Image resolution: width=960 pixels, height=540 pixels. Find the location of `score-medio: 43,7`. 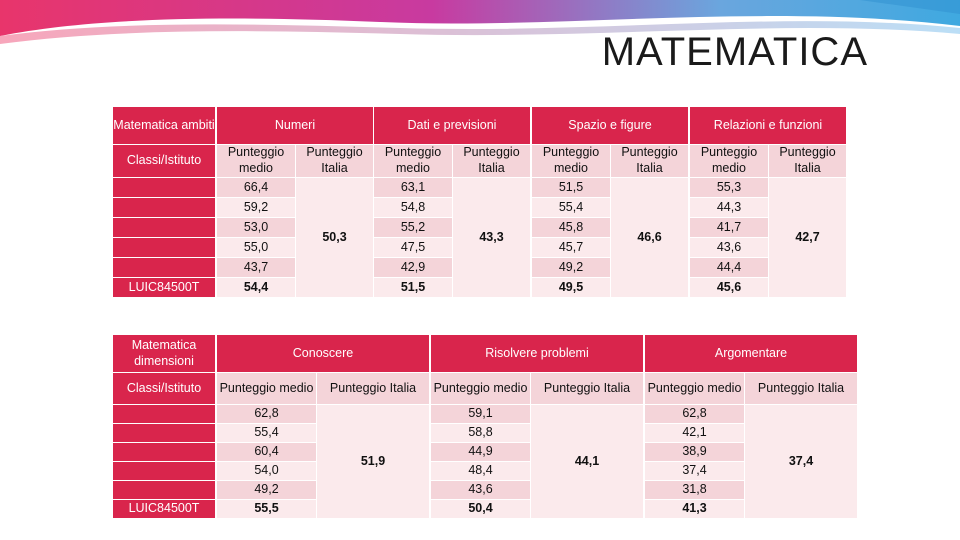

score-medio: 43,7 is located at coordinates (256, 267).